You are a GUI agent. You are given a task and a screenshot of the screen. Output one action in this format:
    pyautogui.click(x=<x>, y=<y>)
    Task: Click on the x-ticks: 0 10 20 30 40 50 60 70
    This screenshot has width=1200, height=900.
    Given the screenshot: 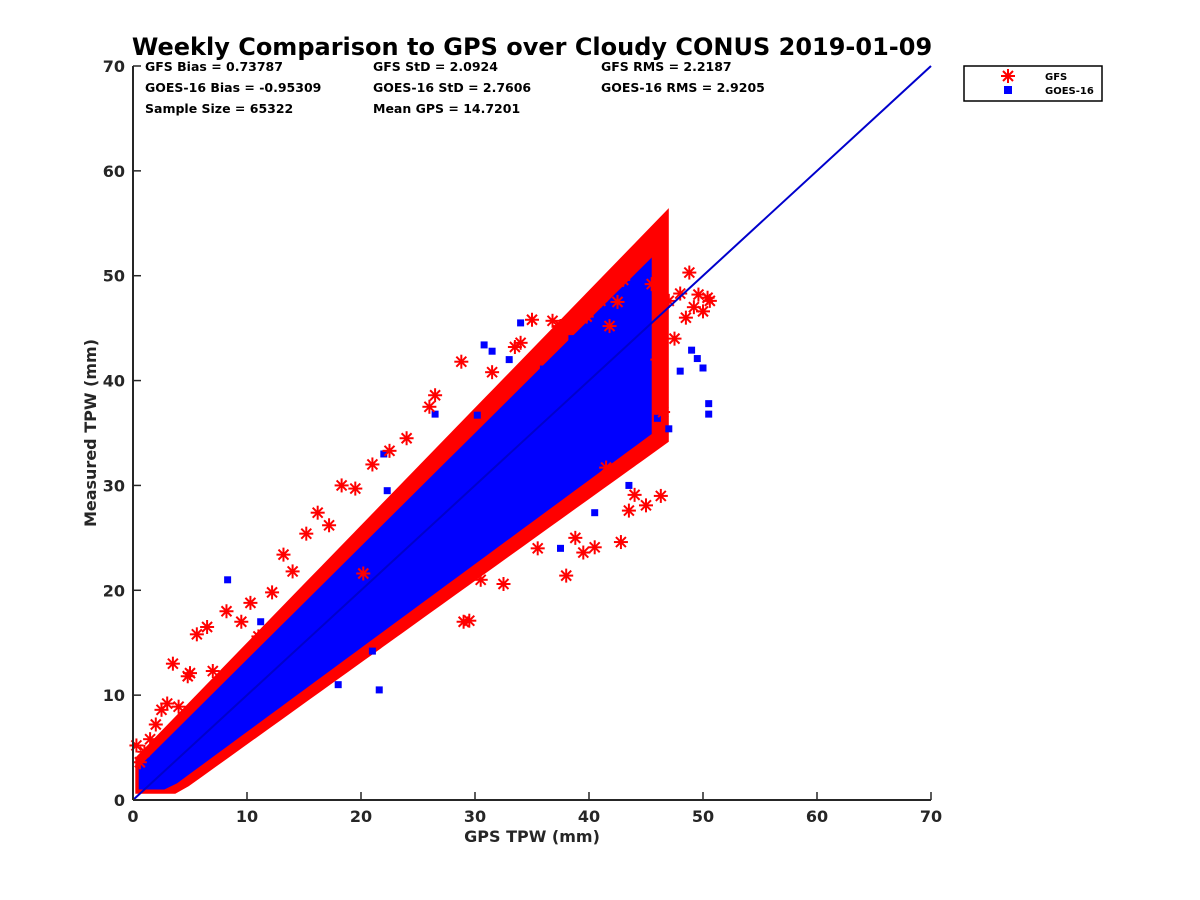 What is the action you would take?
    pyautogui.click(x=534, y=809)
    